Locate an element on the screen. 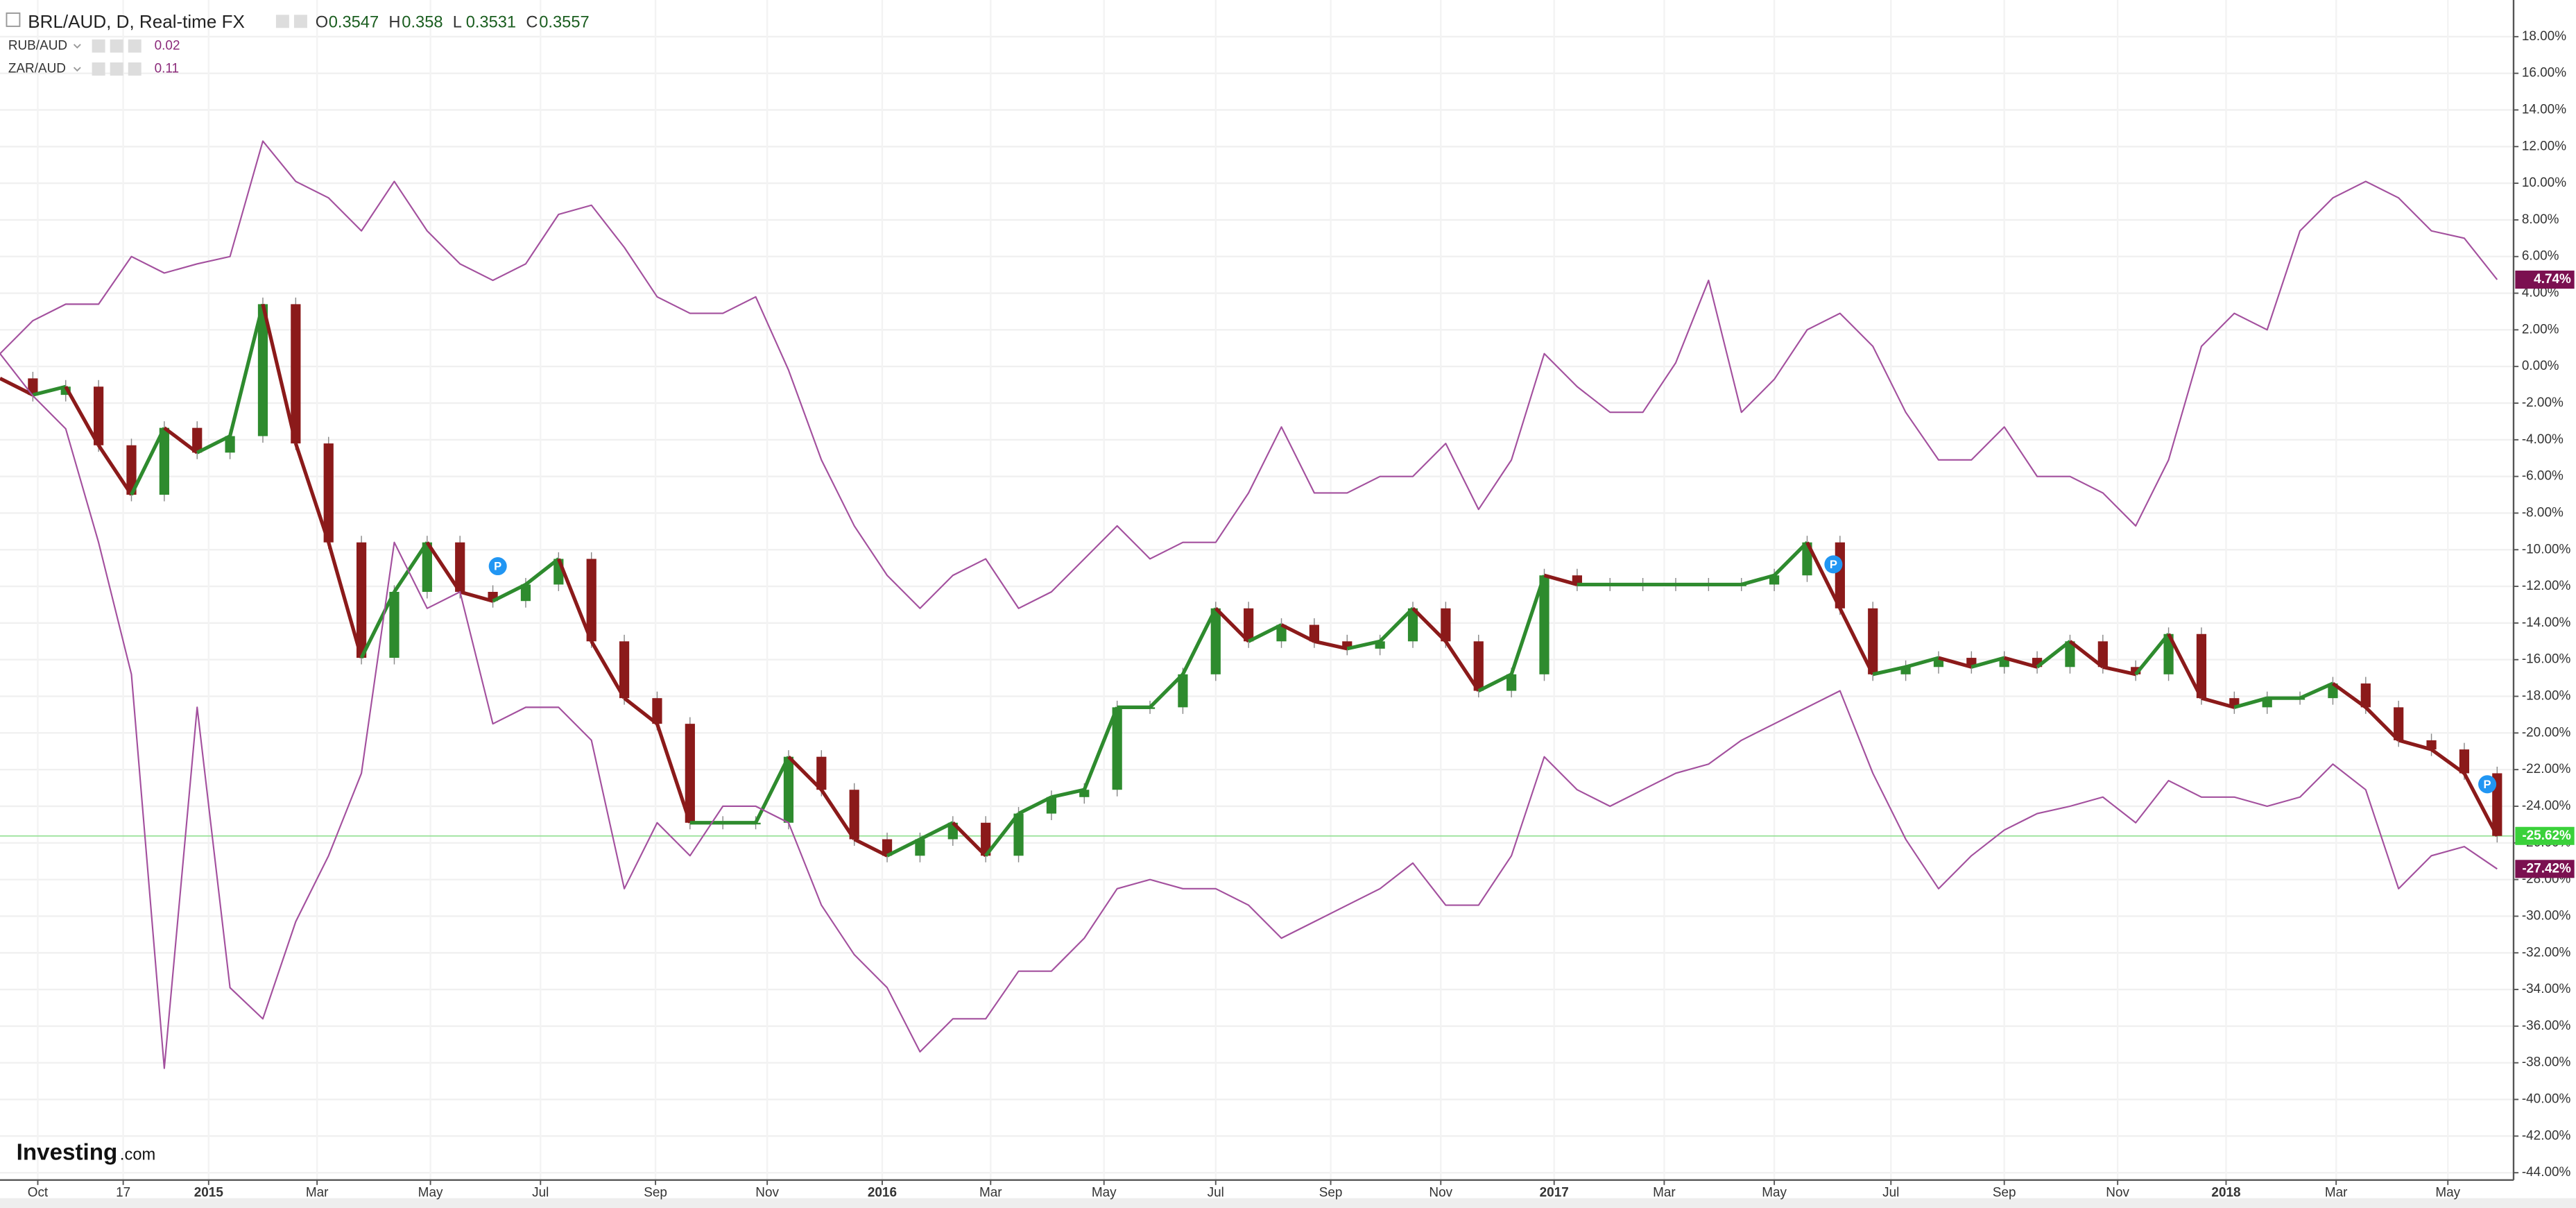 Image resolution: width=2576 pixels, height=1208 pixels. scrollbar is located at coordinates (1288, 1203).